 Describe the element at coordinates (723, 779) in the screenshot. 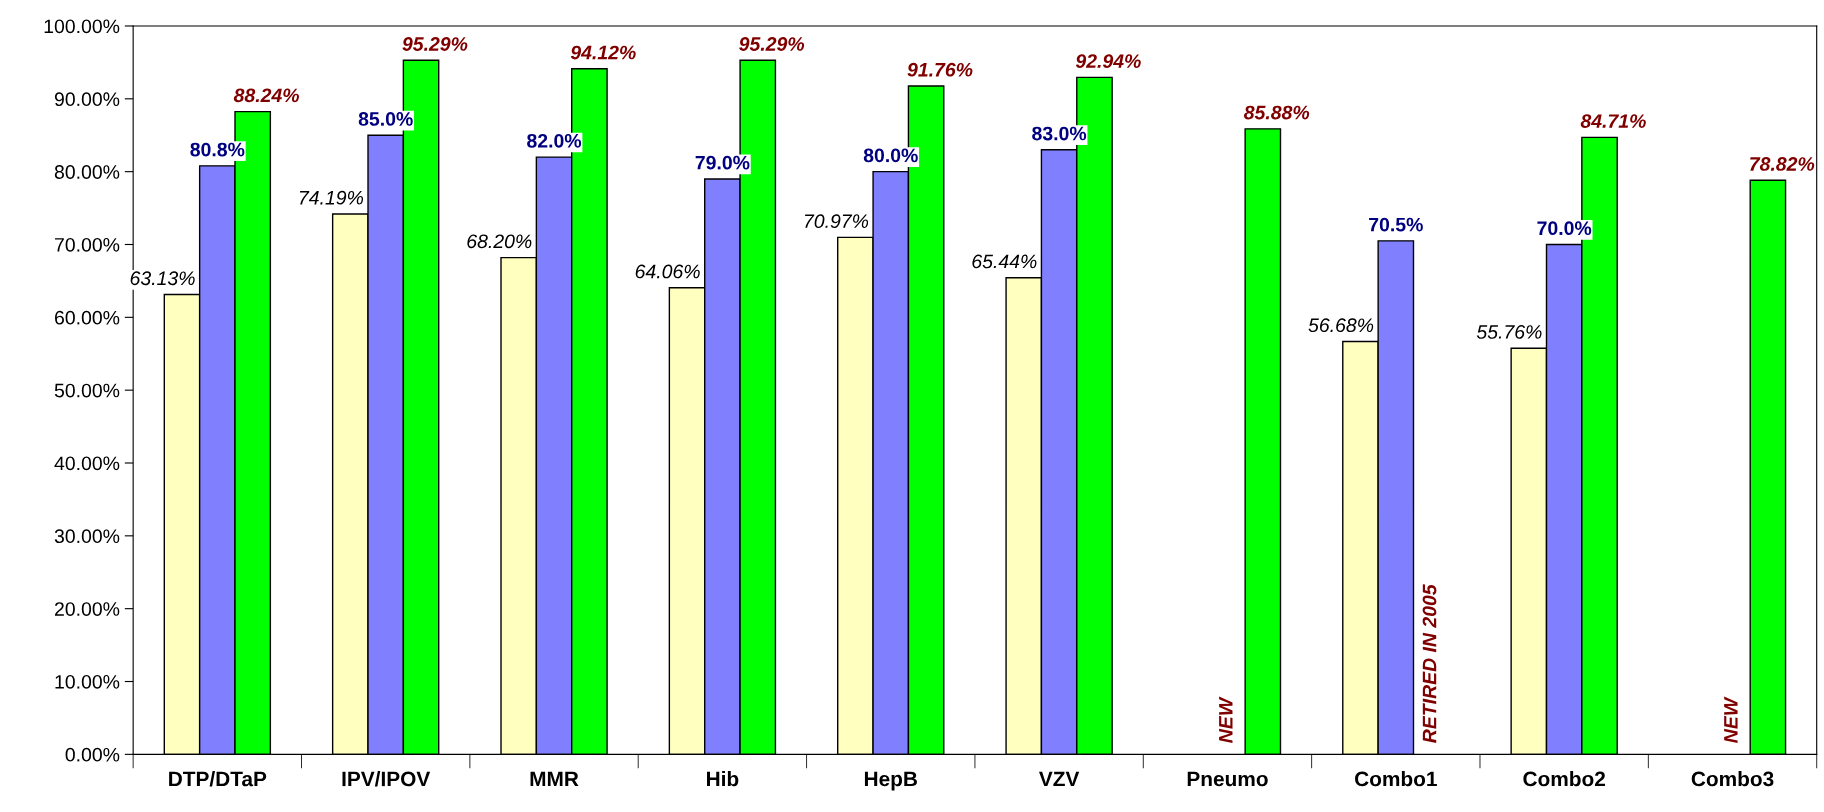

I see `x-tick-label: Hib` at that location.